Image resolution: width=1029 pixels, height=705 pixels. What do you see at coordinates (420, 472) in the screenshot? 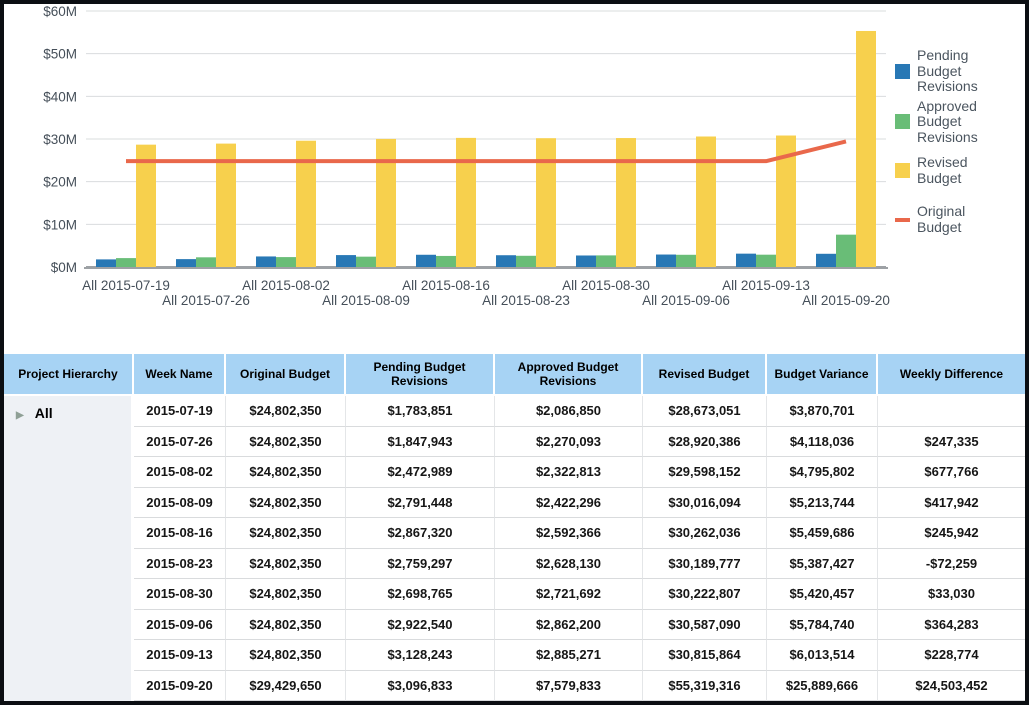
I see `pending-cell: $2,472,989` at bounding box center [420, 472].